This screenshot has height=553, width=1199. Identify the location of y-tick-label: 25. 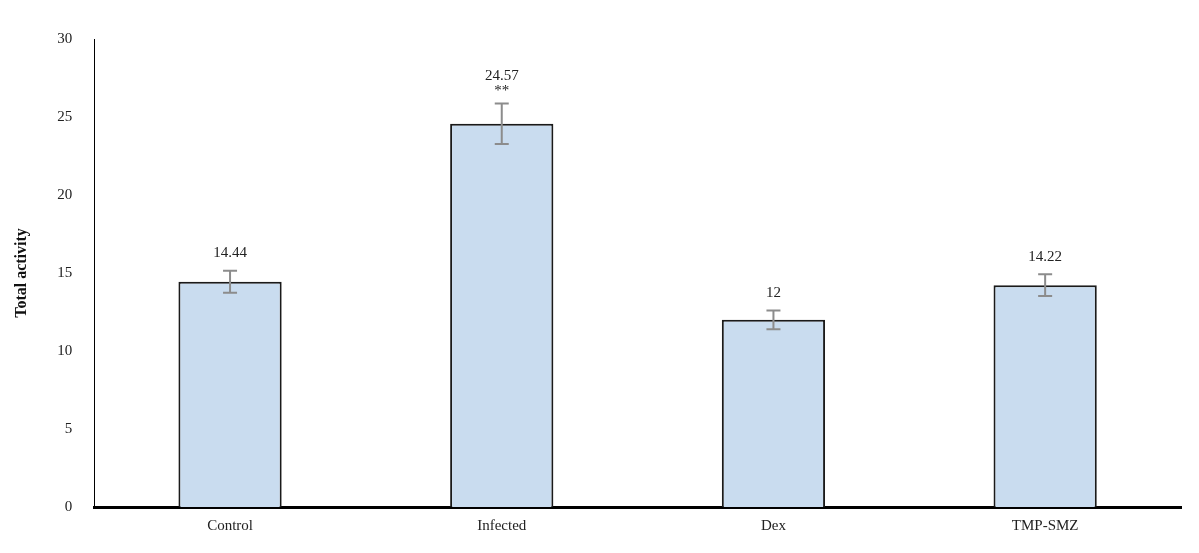
(65, 115).